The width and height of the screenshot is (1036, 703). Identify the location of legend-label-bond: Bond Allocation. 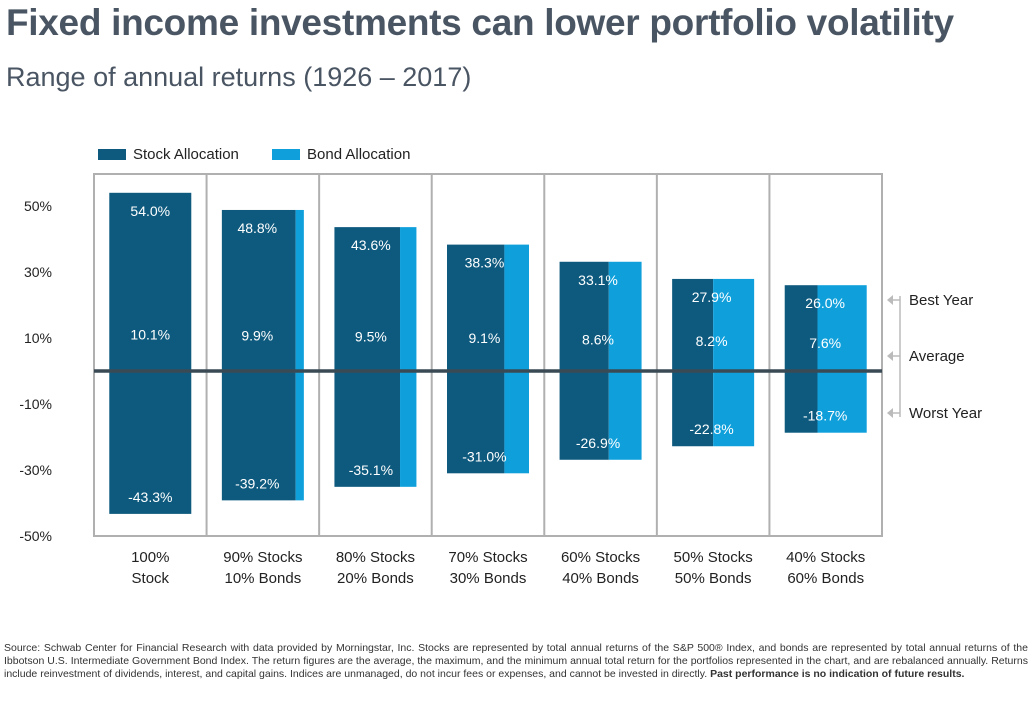
(359, 154).